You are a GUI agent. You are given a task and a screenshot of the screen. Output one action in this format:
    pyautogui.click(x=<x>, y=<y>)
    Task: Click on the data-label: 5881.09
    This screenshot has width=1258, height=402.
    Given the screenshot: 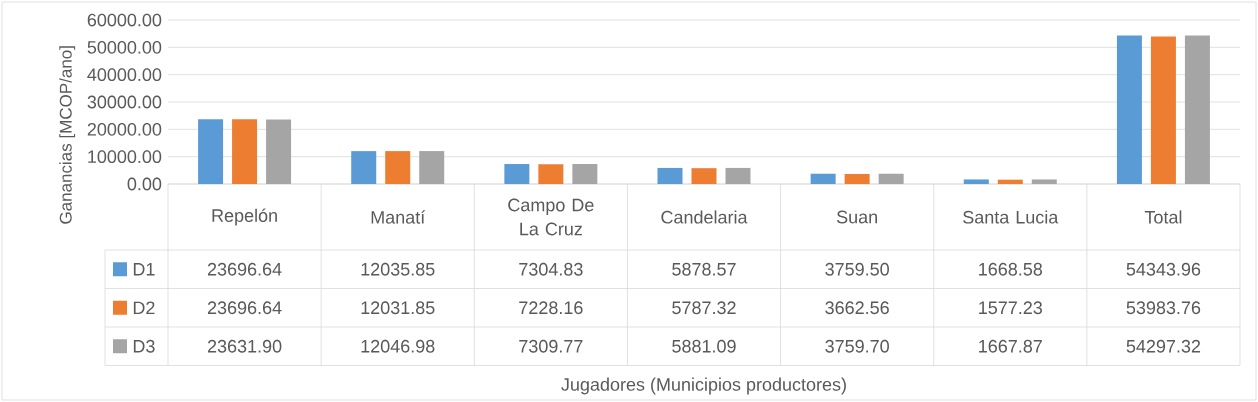 What is the action you would take?
    pyautogui.click(x=704, y=346)
    